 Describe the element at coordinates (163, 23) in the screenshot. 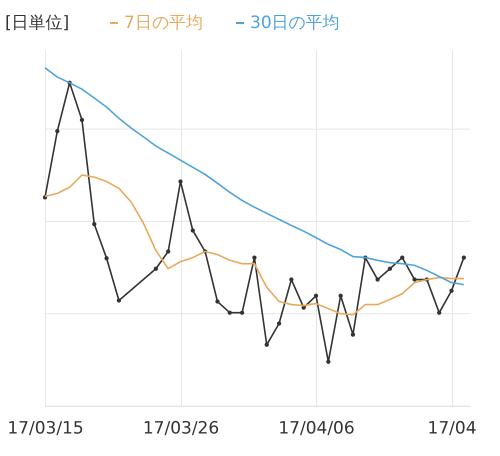

I see `legend-label: 7日の平均` at that location.